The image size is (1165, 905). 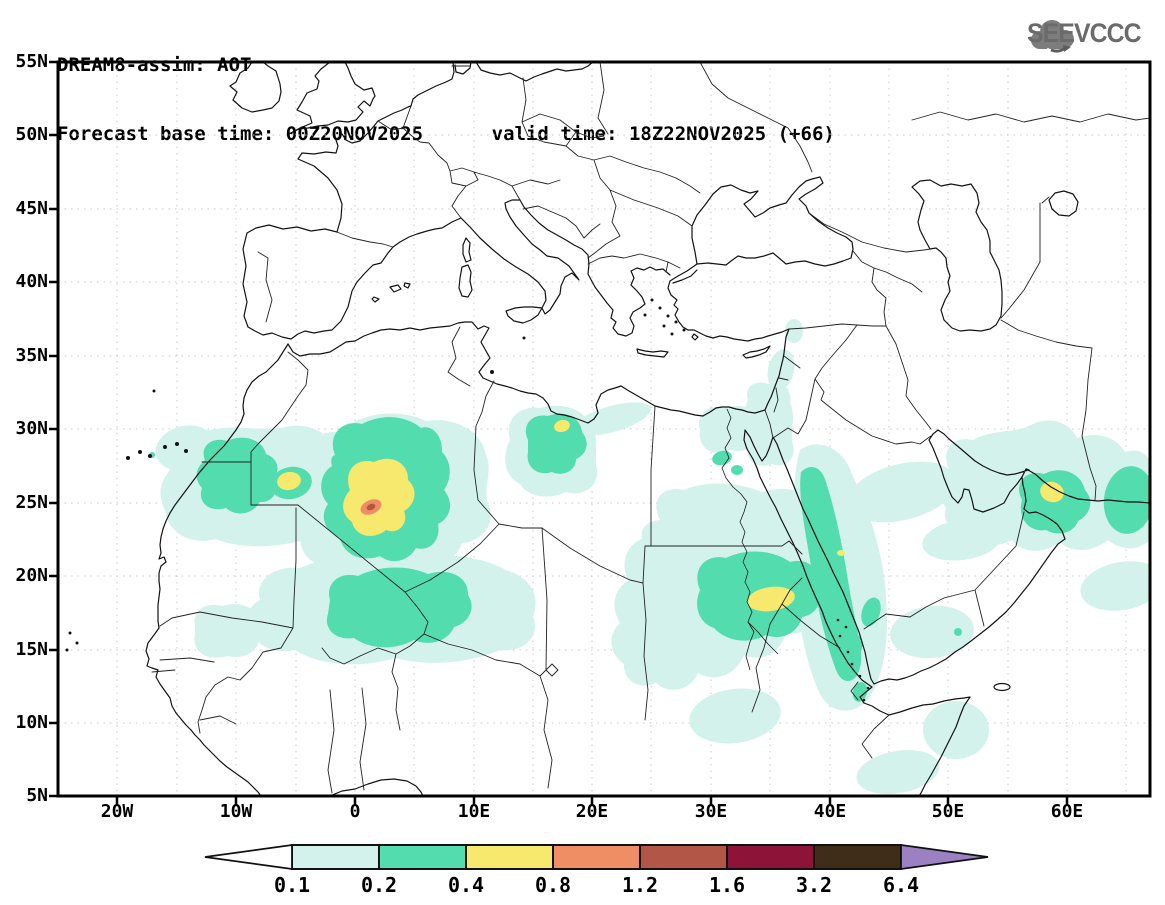 I want to click on borders-east-europe-caucasus, so click(x=924, y=195).